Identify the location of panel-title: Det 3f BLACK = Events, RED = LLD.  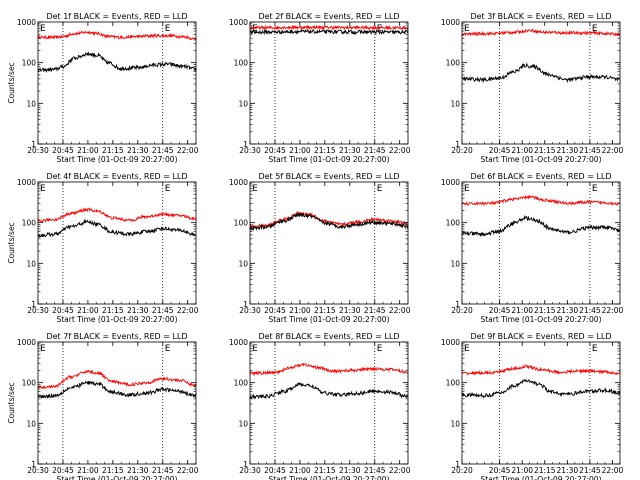
(540, 16).